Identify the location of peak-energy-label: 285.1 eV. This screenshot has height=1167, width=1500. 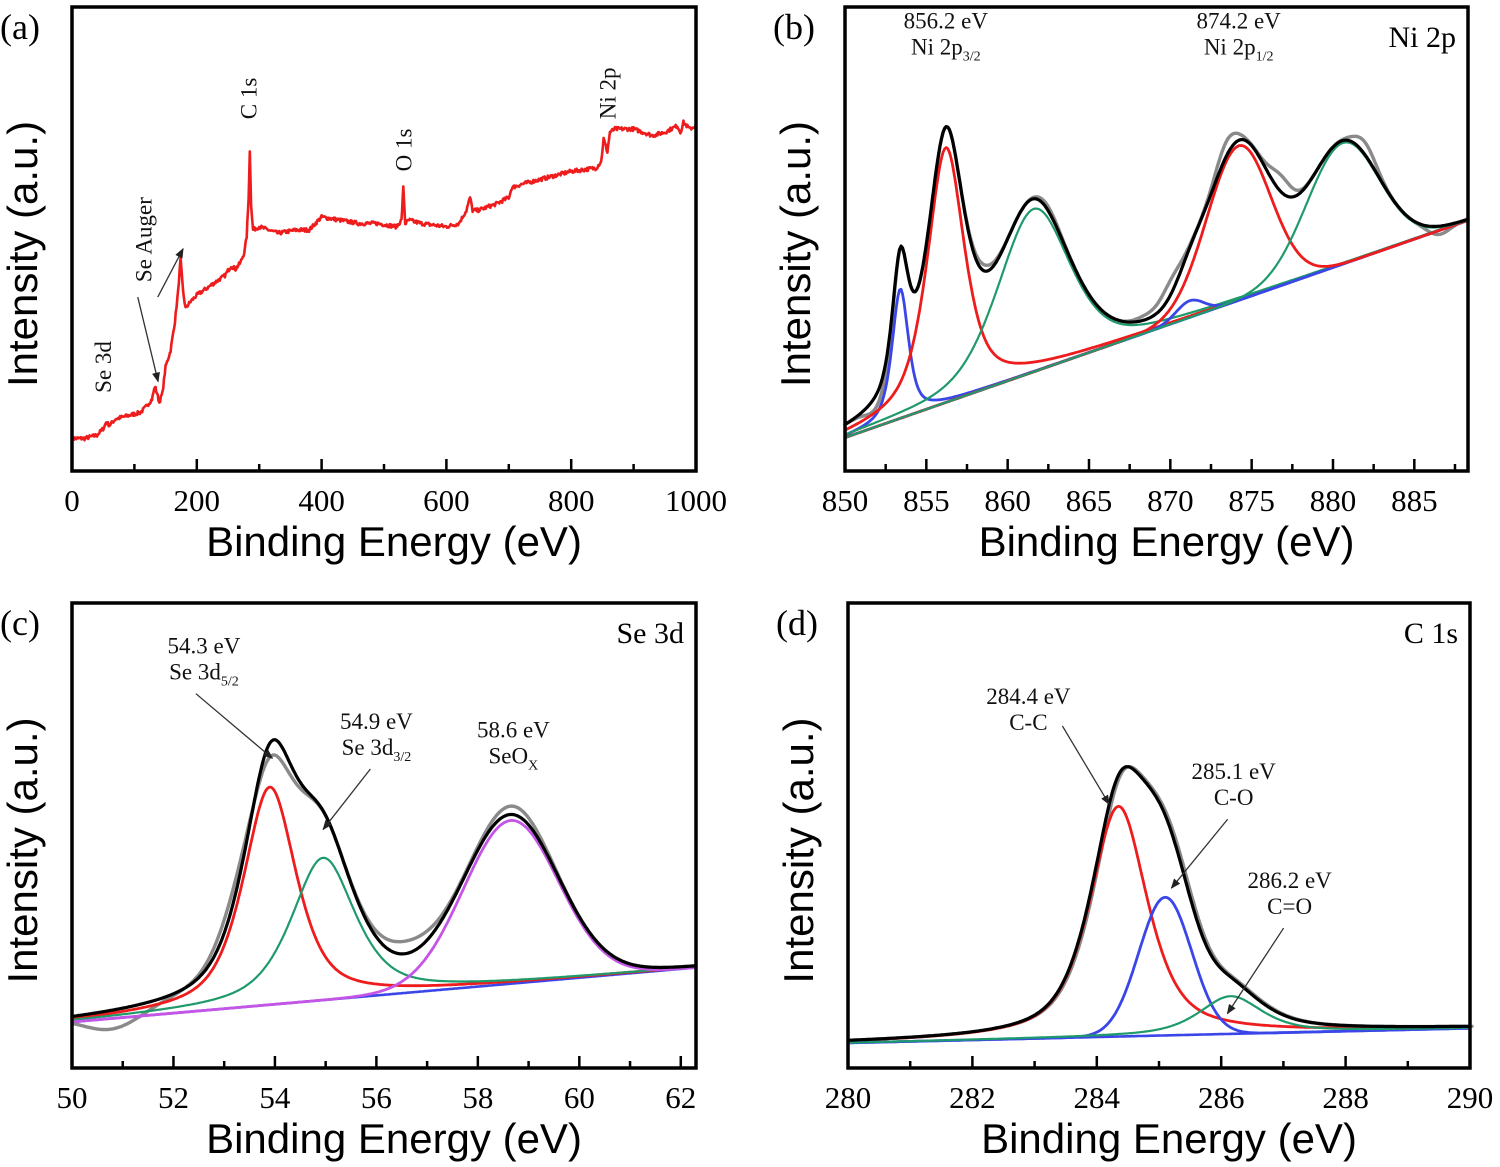
(1233, 771).